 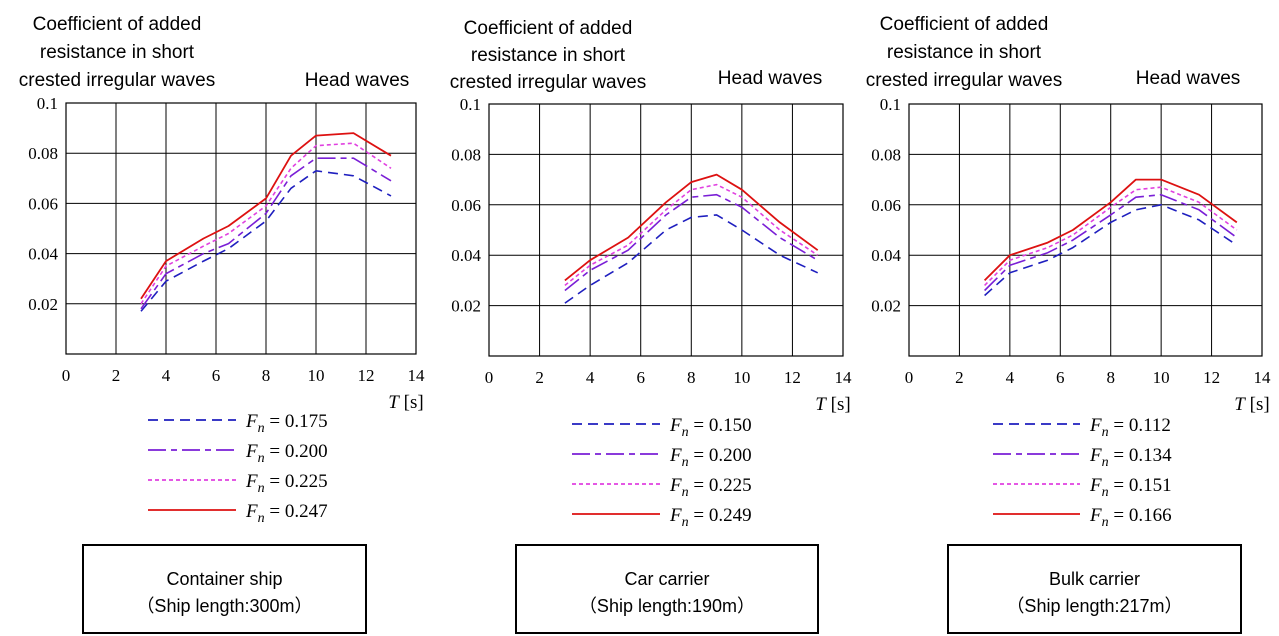 What do you see at coordinates (710, 427) in the screenshot?
I see `legend-label: Fn = 0.150` at bounding box center [710, 427].